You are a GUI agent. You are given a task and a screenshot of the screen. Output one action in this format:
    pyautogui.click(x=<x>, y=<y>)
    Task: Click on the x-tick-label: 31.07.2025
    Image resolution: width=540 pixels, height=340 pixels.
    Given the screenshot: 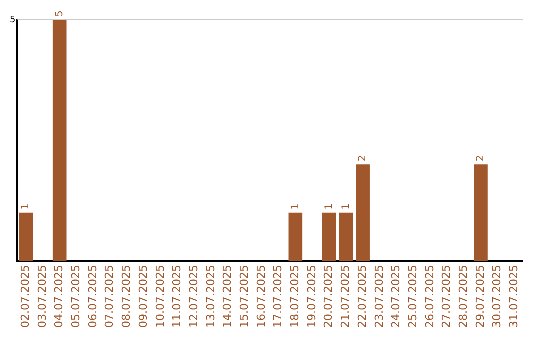 What is the action you would take?
    pyautogui.click(x=514, y=296)
    